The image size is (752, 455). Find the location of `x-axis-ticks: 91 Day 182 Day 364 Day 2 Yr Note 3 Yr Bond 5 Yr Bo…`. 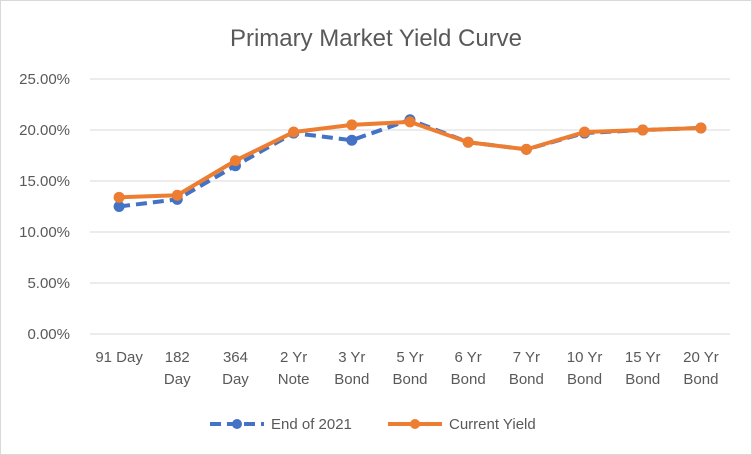

x-axis-ticks: 91 Day 182 Day 364 Day 2 Yr Note 3 Yr Bond 5 Yr Bo… is located at coordinates (406, 368).